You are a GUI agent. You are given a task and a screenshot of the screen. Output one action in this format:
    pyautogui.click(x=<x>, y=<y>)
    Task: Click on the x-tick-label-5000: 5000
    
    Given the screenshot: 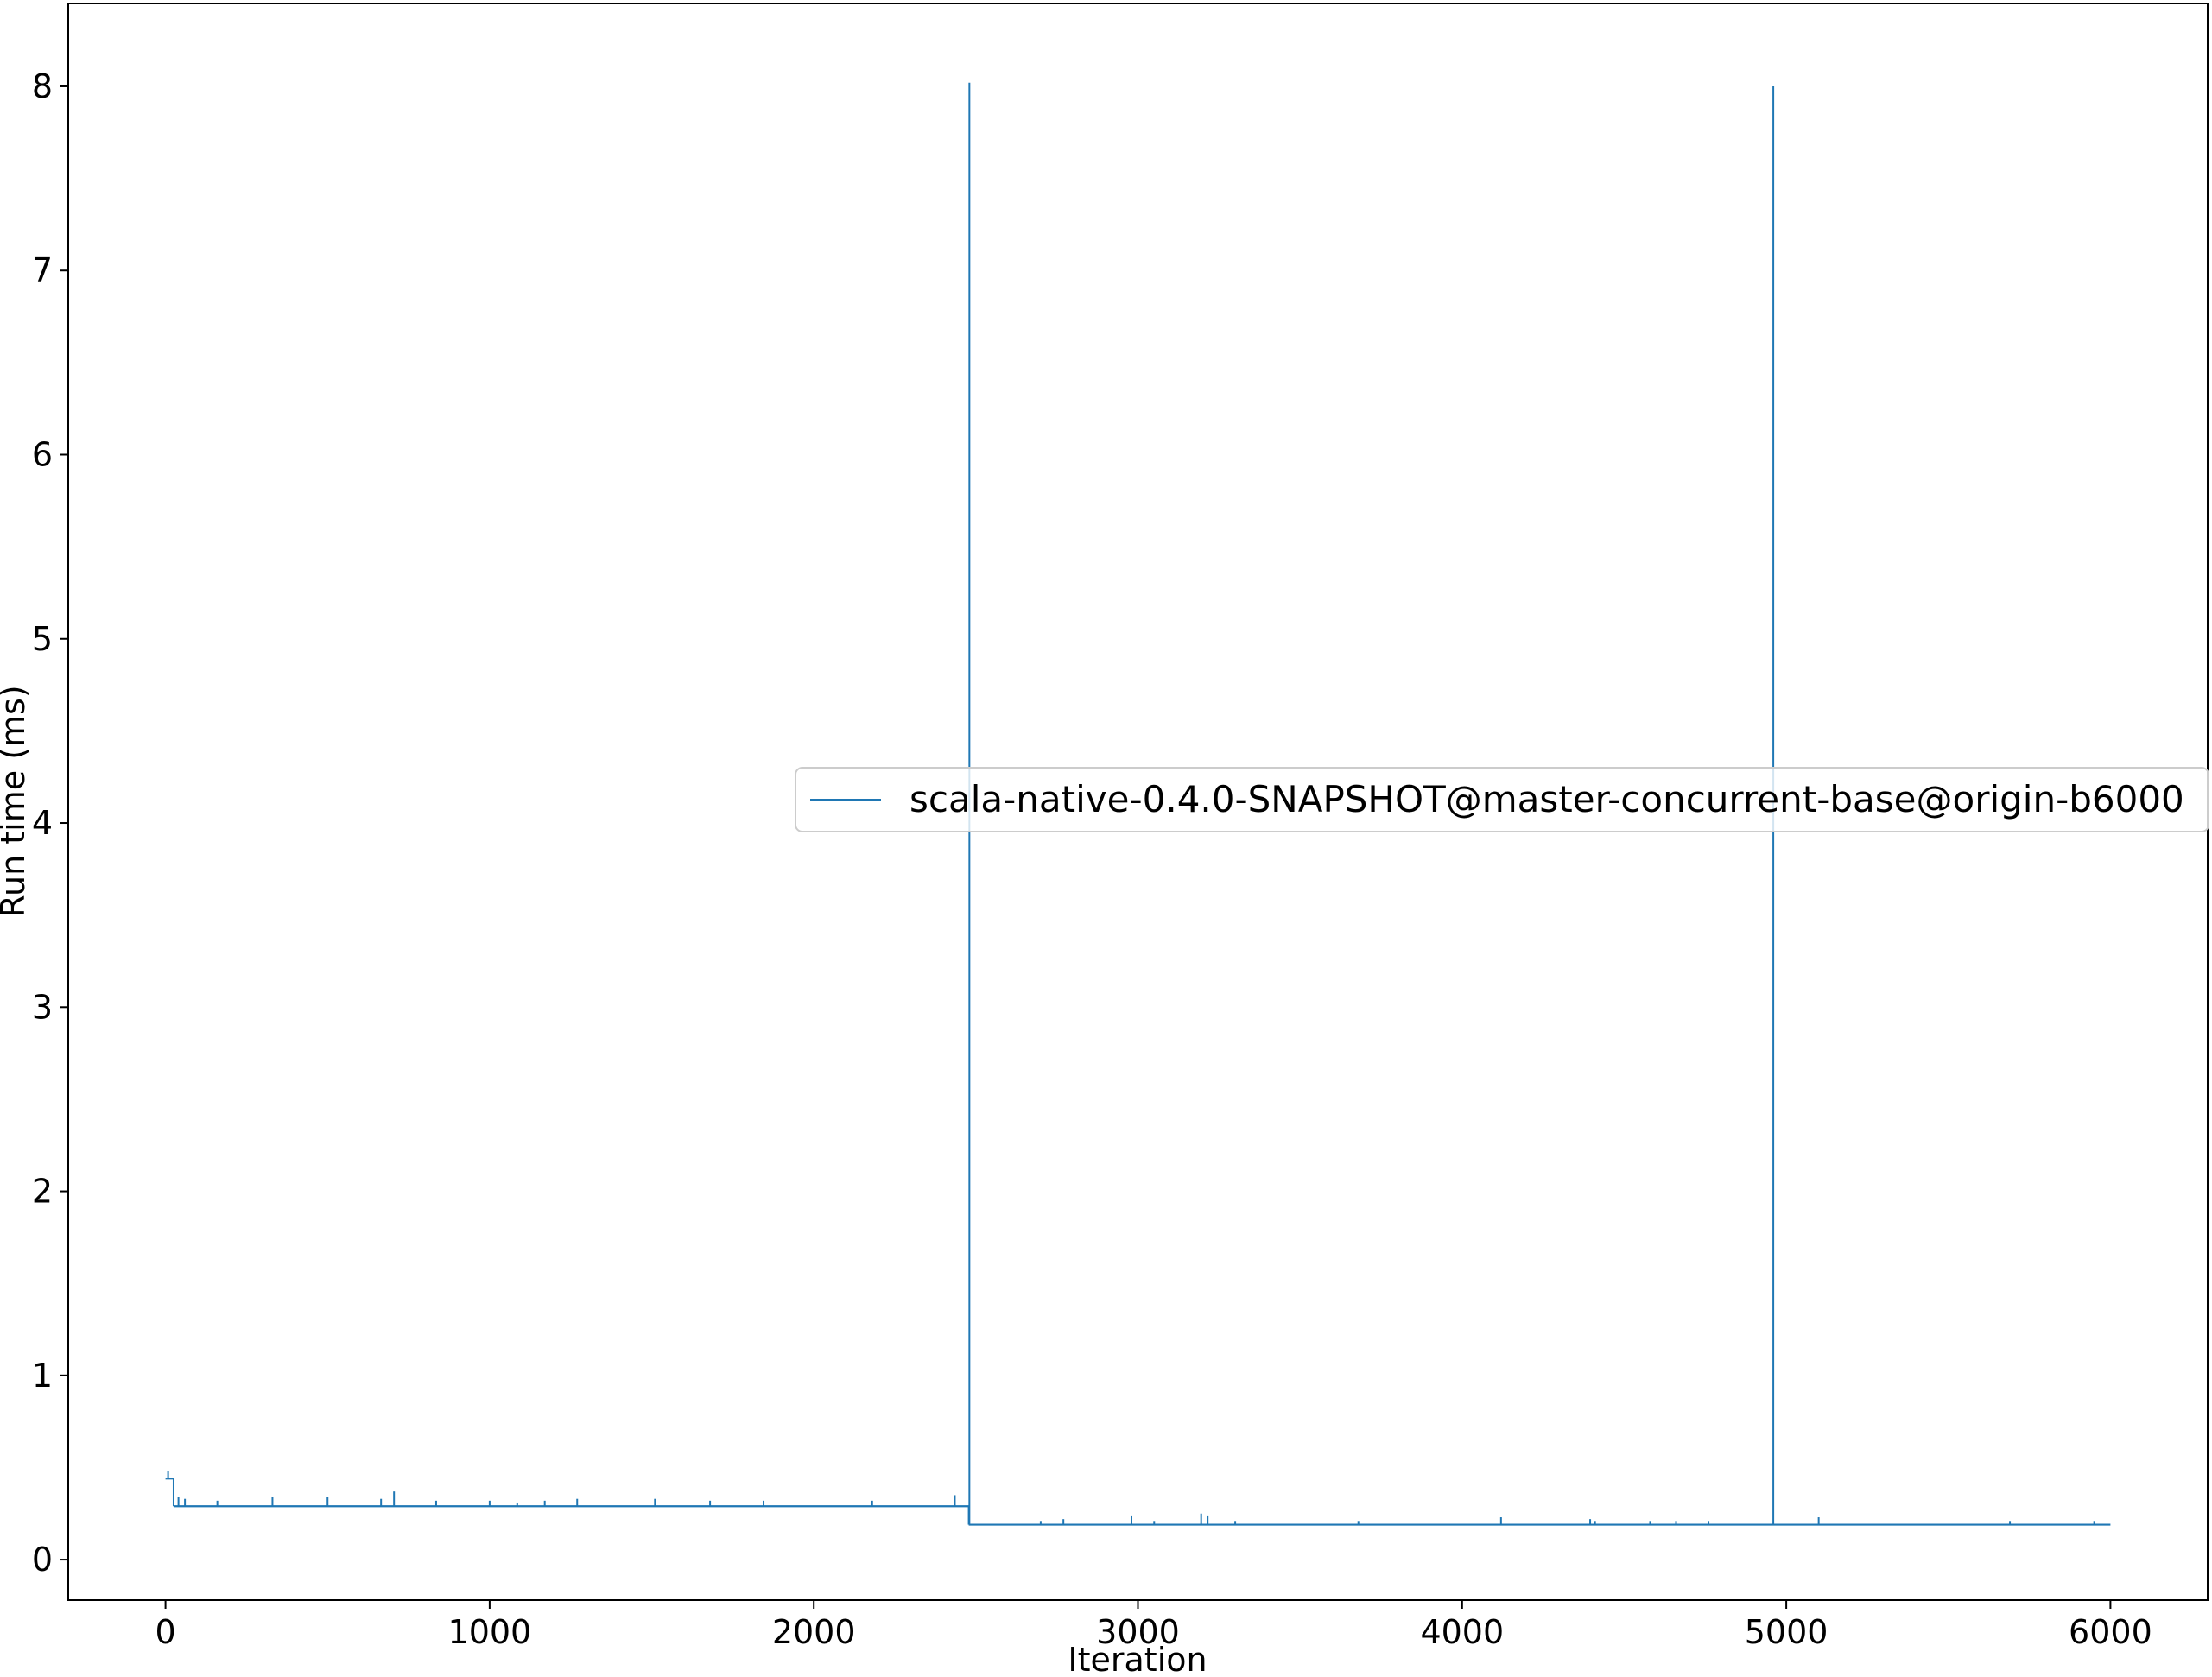 What is the action you would take?
    pyautogui.click(x=1787, y=1632)
    